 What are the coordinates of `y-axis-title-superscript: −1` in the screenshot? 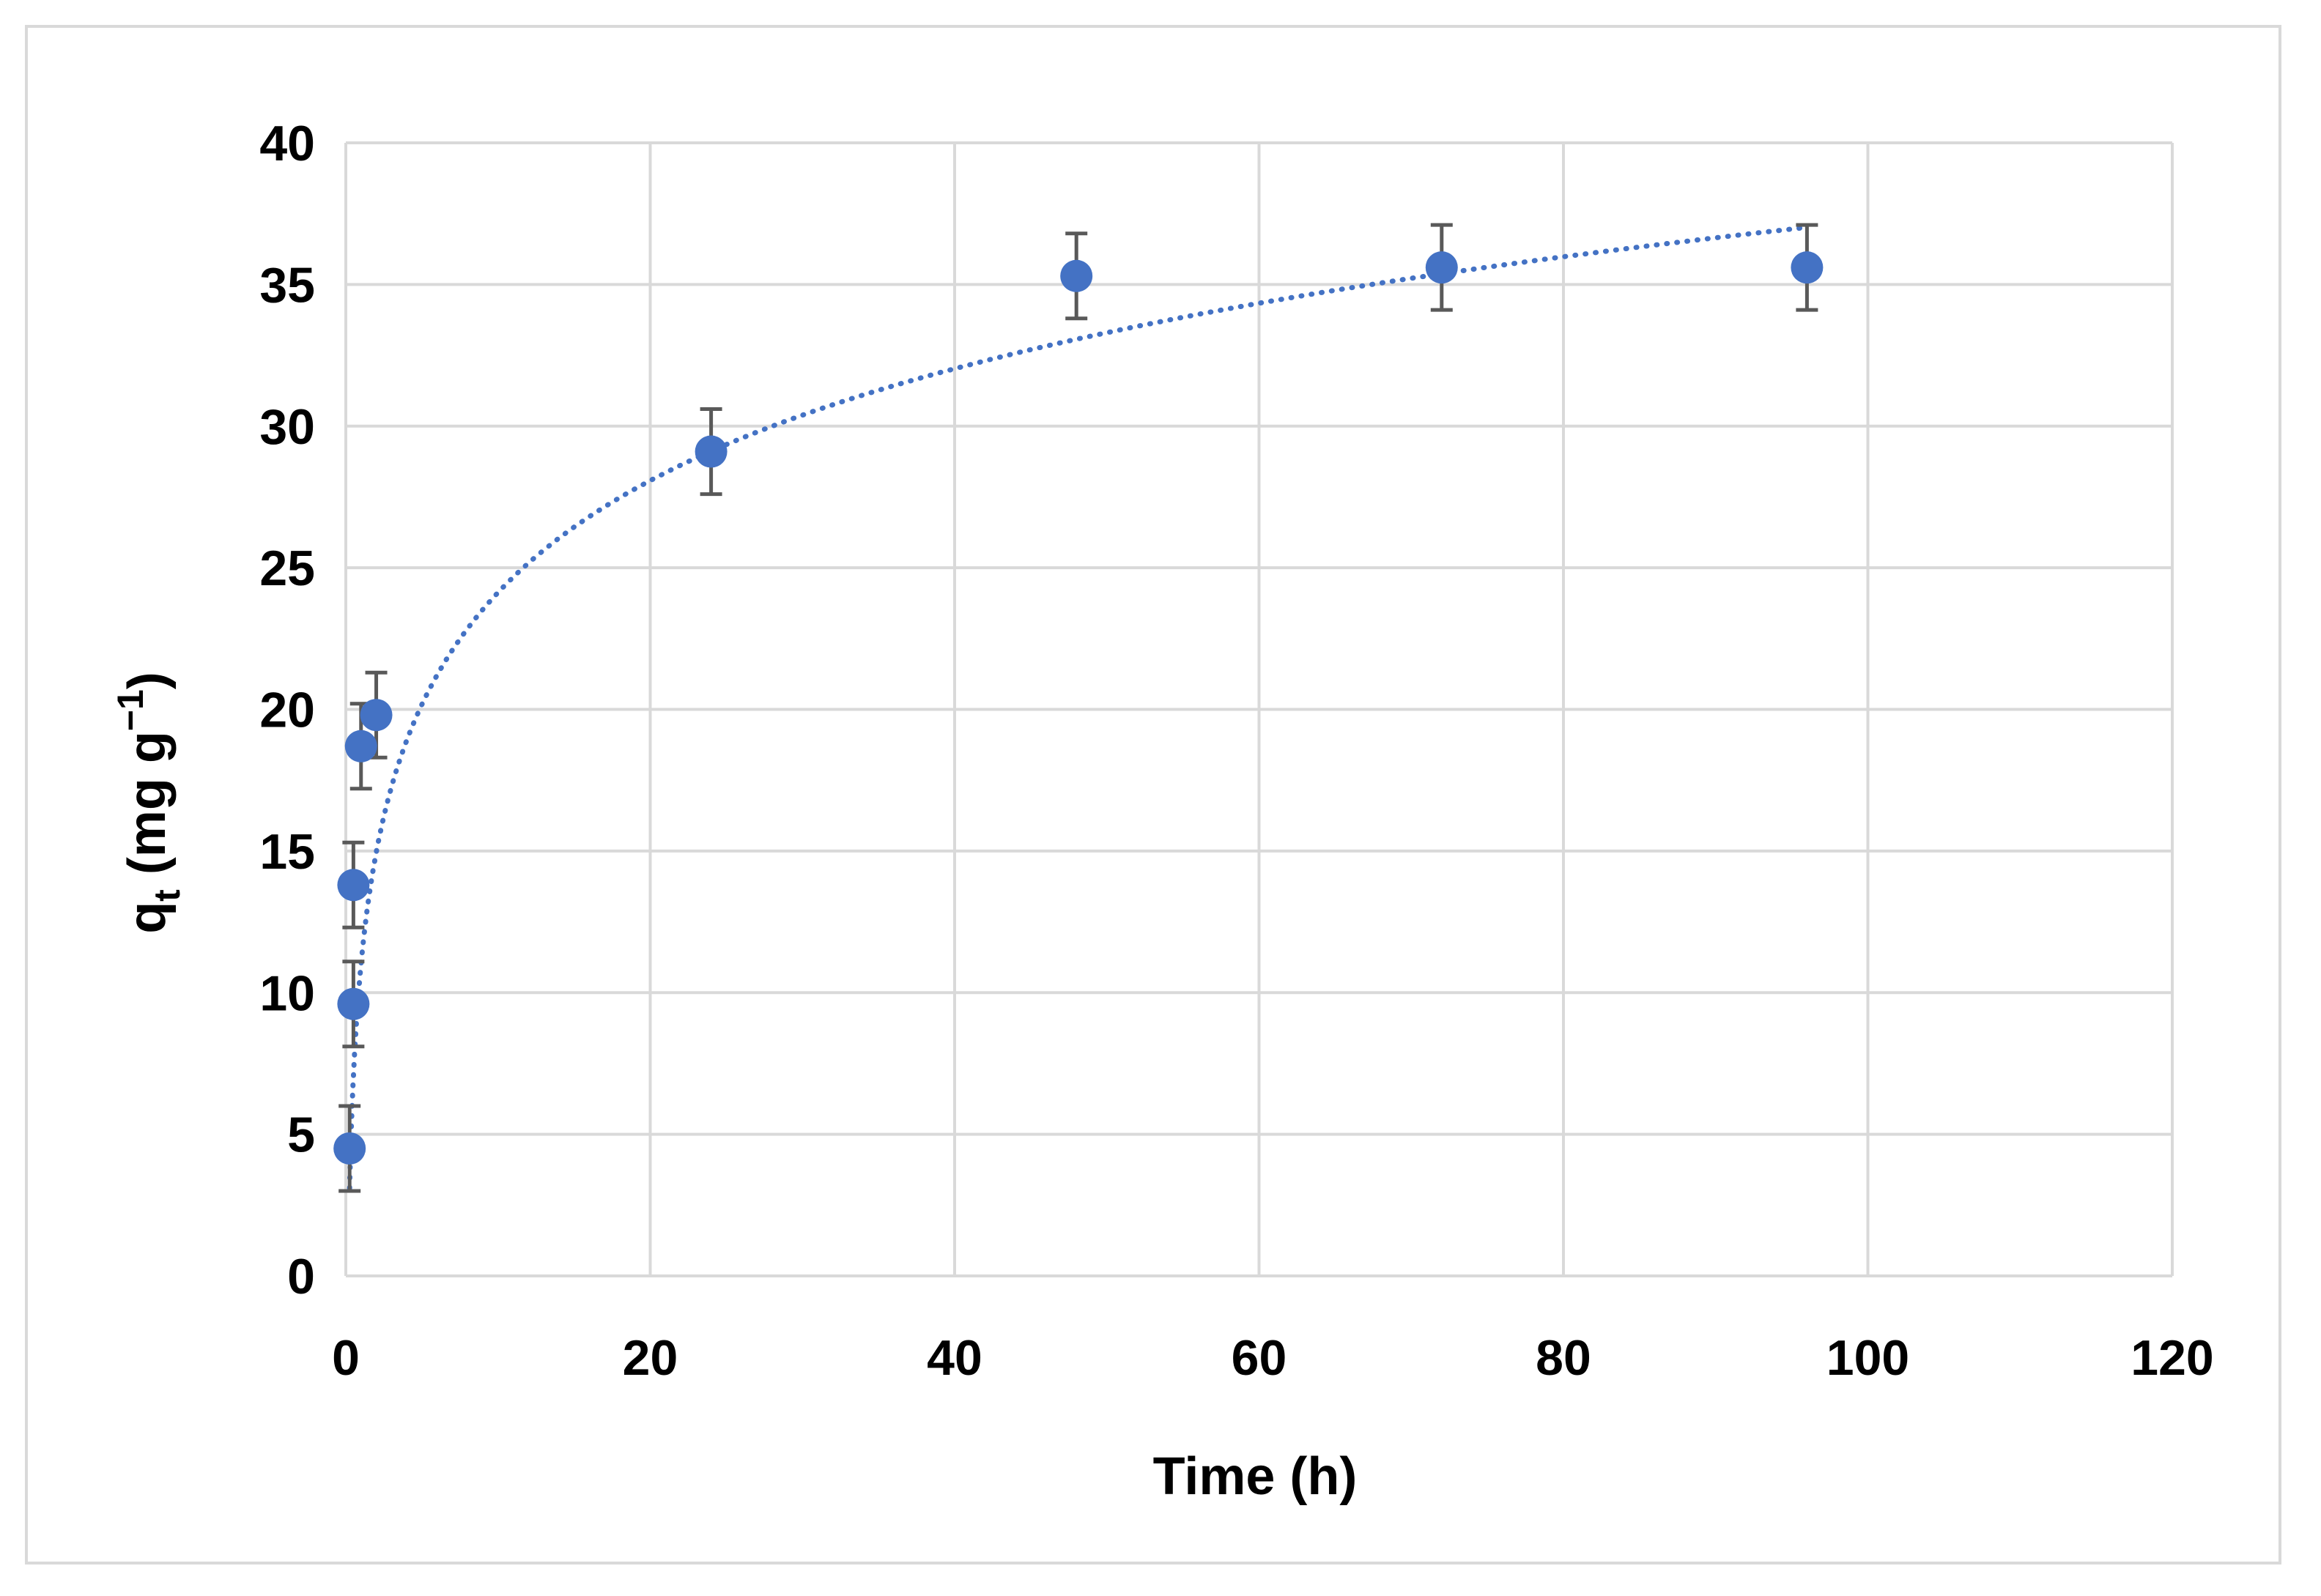 It's located at (130, 710).